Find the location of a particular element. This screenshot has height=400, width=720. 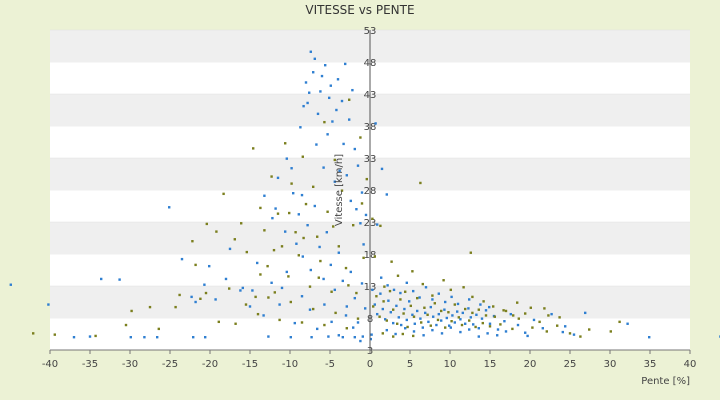

x-tick-label: 15 is located at coordinates (490, 364).